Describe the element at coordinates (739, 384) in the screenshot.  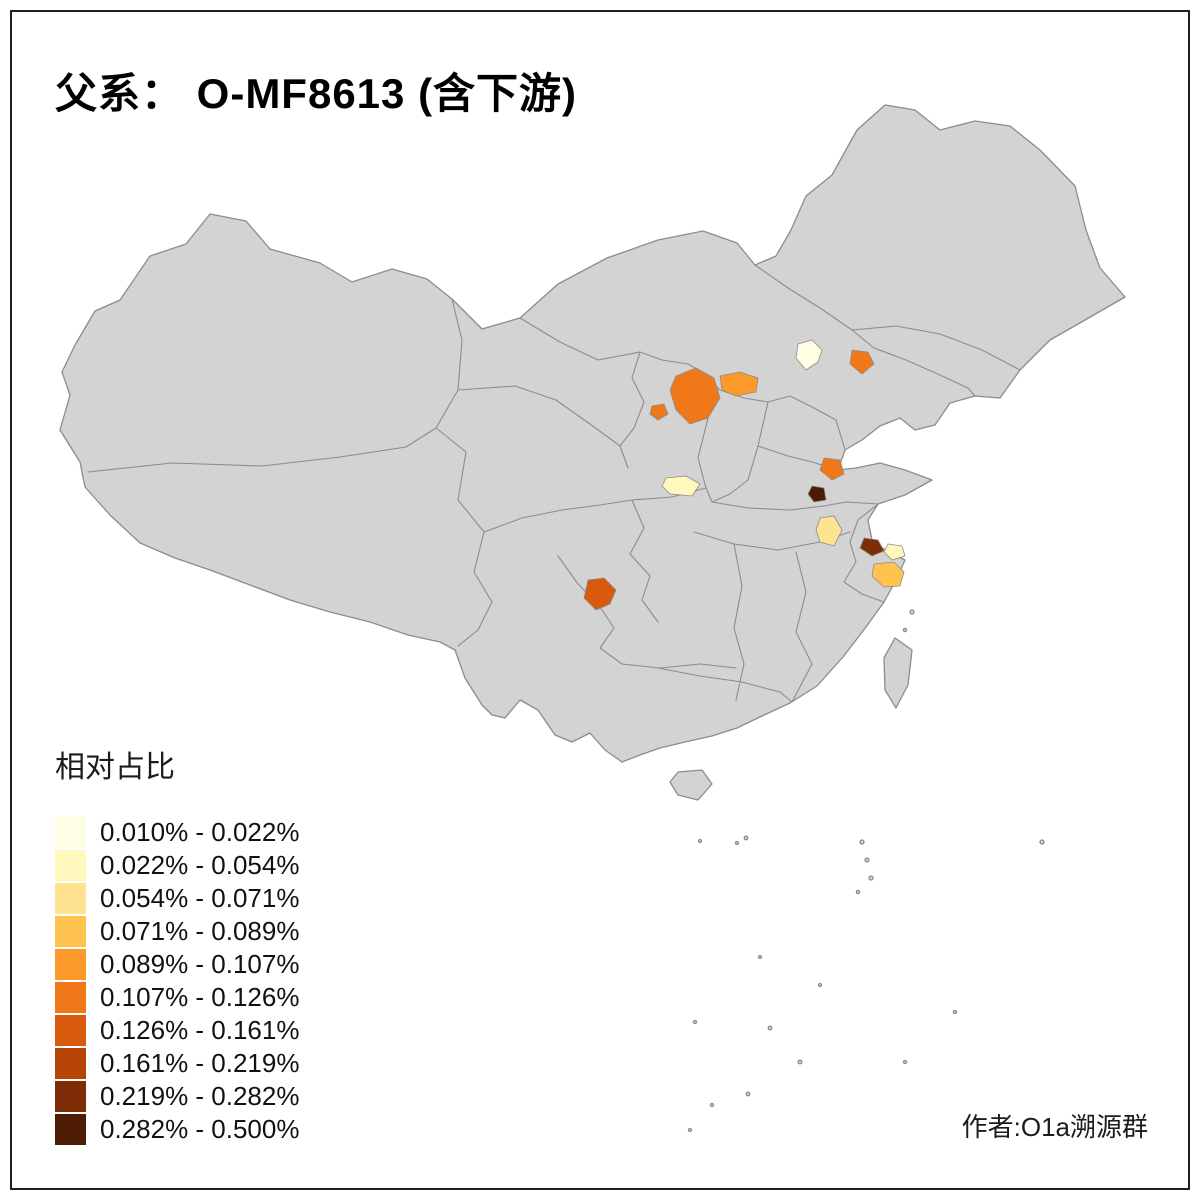
I see `region-inner-mongolia-center` at that location.